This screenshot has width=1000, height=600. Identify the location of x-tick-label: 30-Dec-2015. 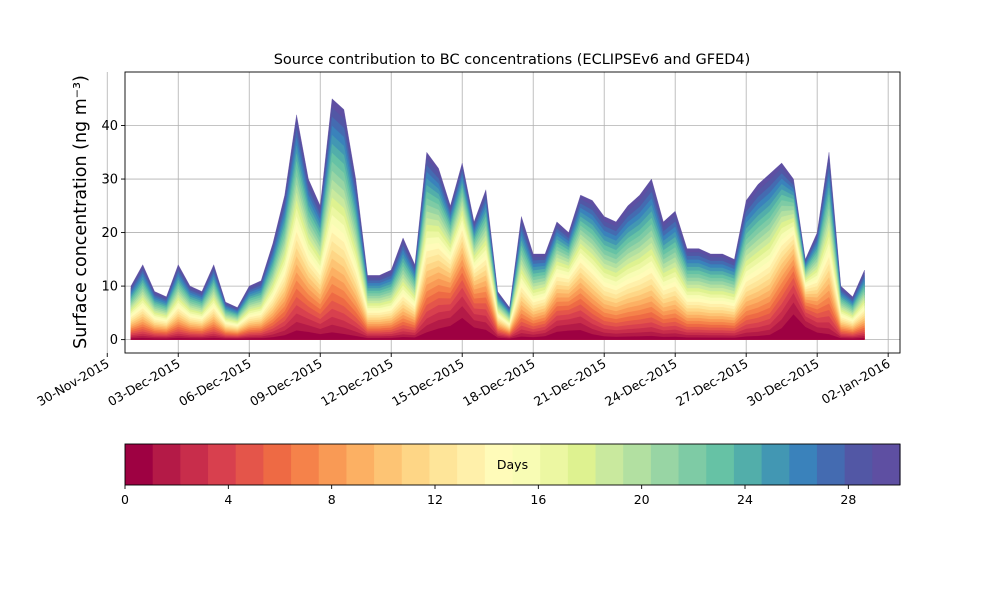
(783, 382).